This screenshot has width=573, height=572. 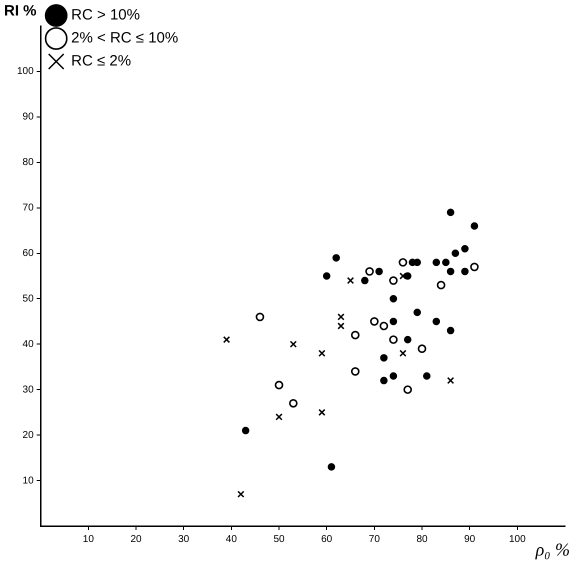 What do you see at coordinates (552, 550) in the screenshot?
I see `x-axis-title: ρ₀ %` at bounding box center [552, 550].